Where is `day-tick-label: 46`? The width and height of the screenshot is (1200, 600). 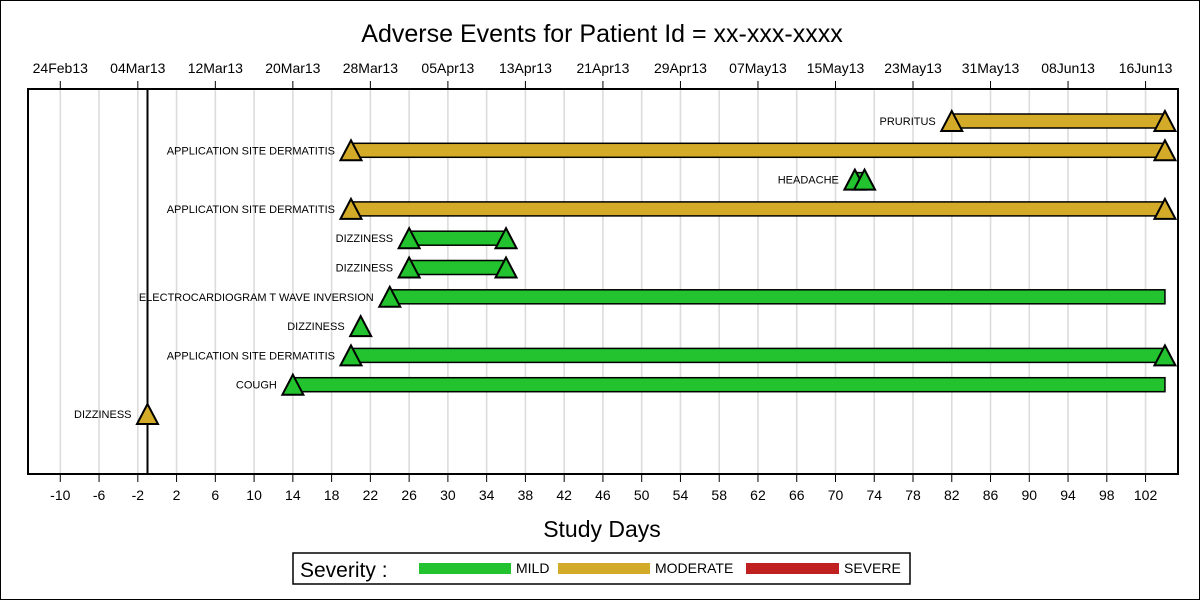 day-tick-label: 46 is located at coordinates (603, 495).